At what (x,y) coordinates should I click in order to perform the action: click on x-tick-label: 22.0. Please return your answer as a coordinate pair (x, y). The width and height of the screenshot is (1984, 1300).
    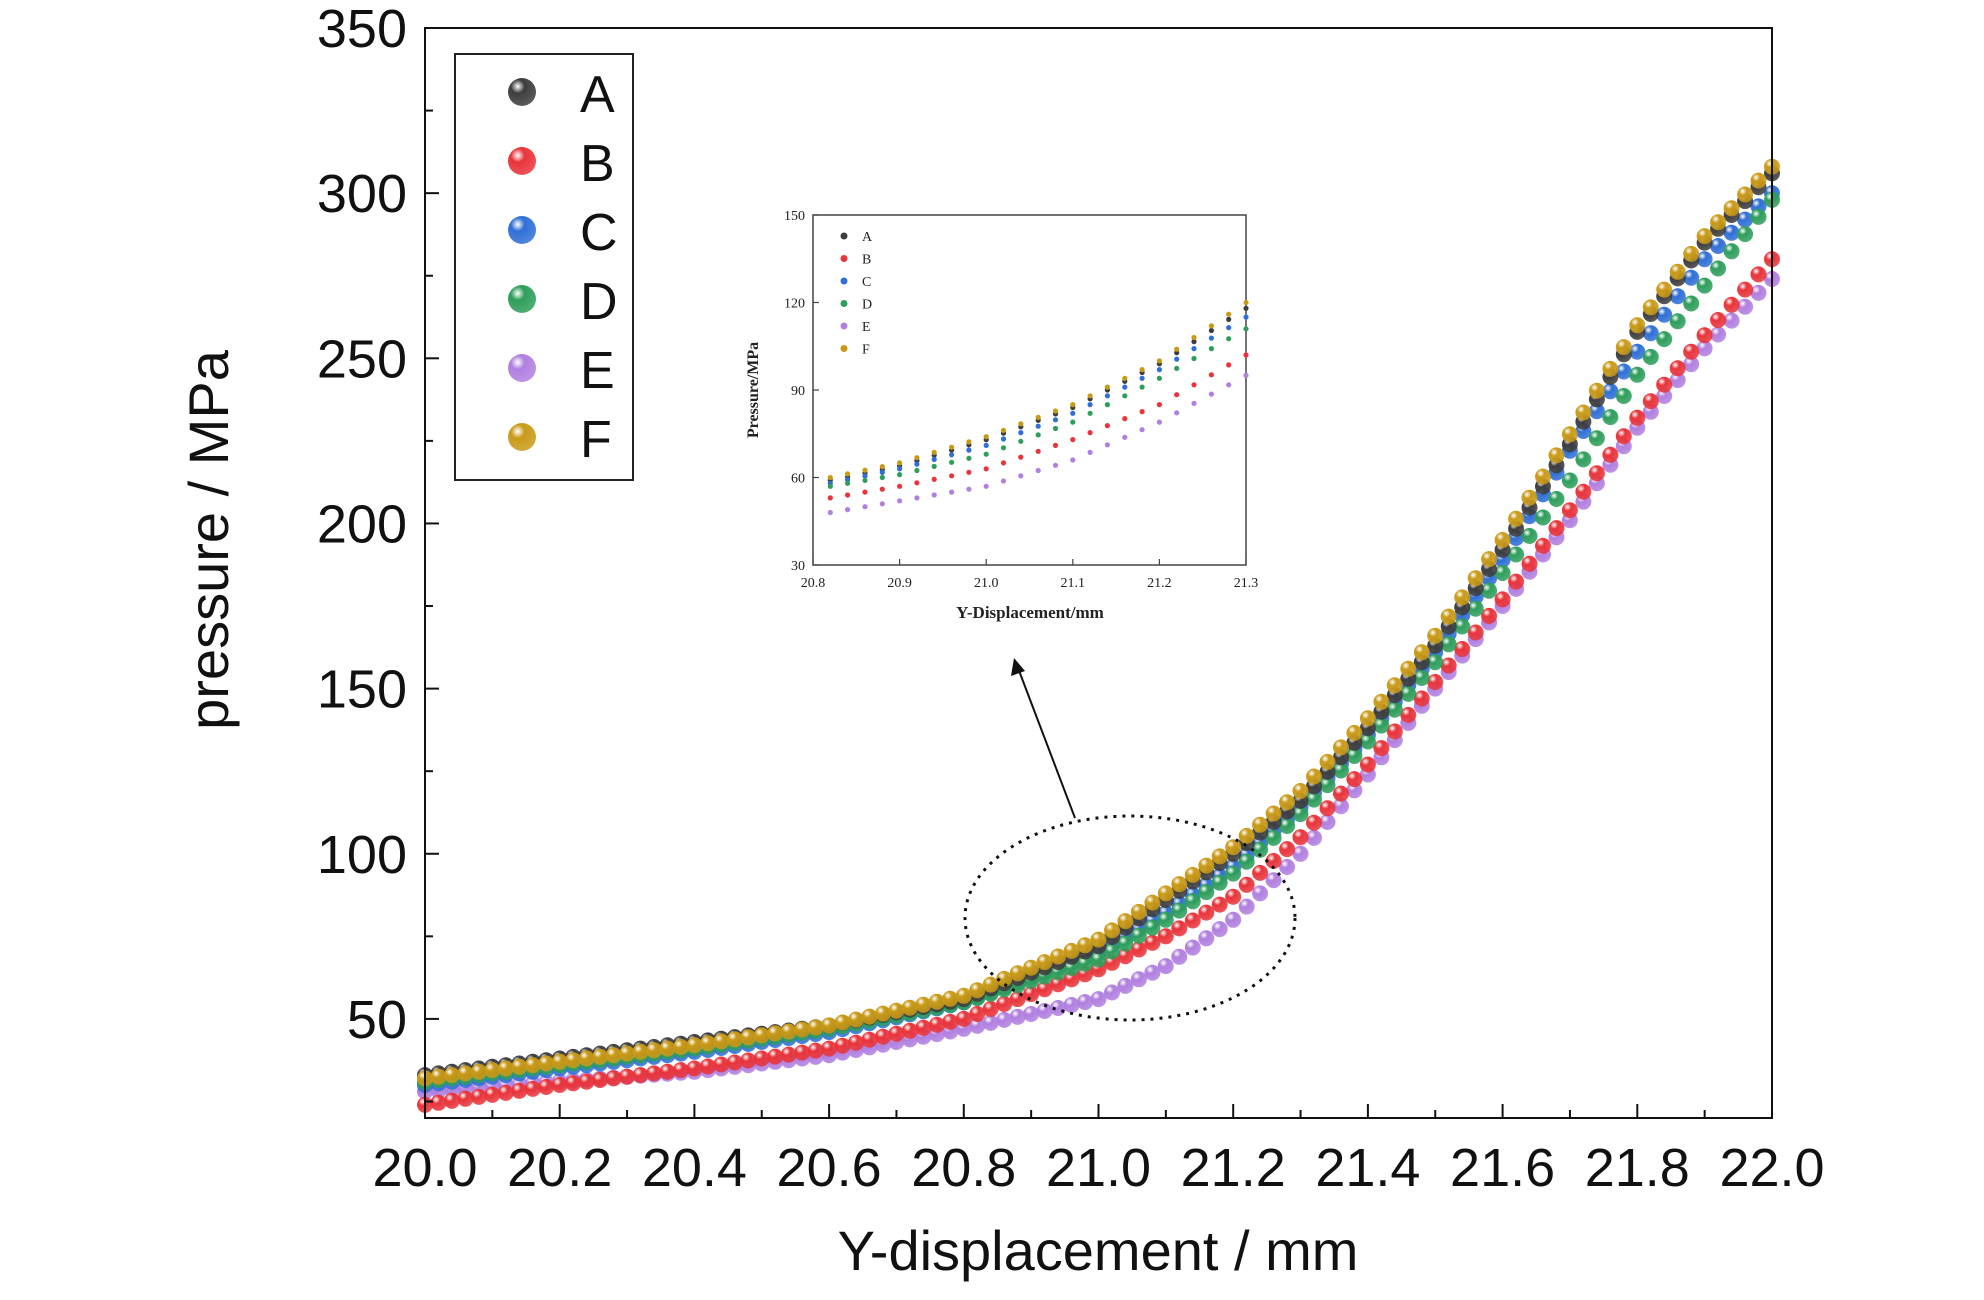
    Looking at the image, I should click on (1771, 1168).